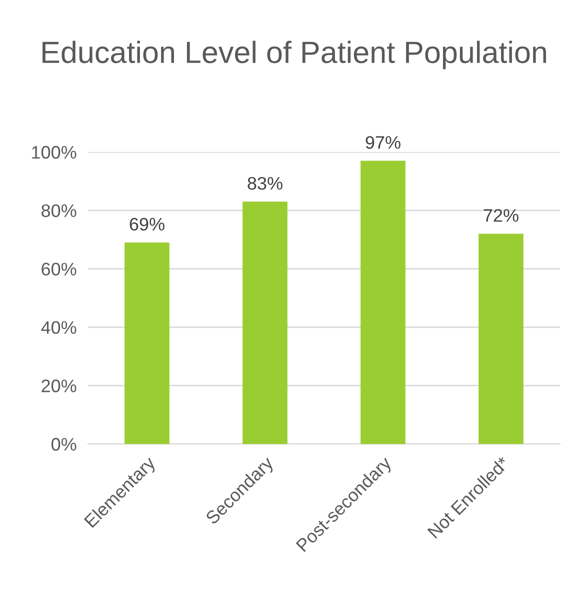  Describe the element at coordinates (501, 215) in the screenshot. I see `data-label: 72%` at that location.